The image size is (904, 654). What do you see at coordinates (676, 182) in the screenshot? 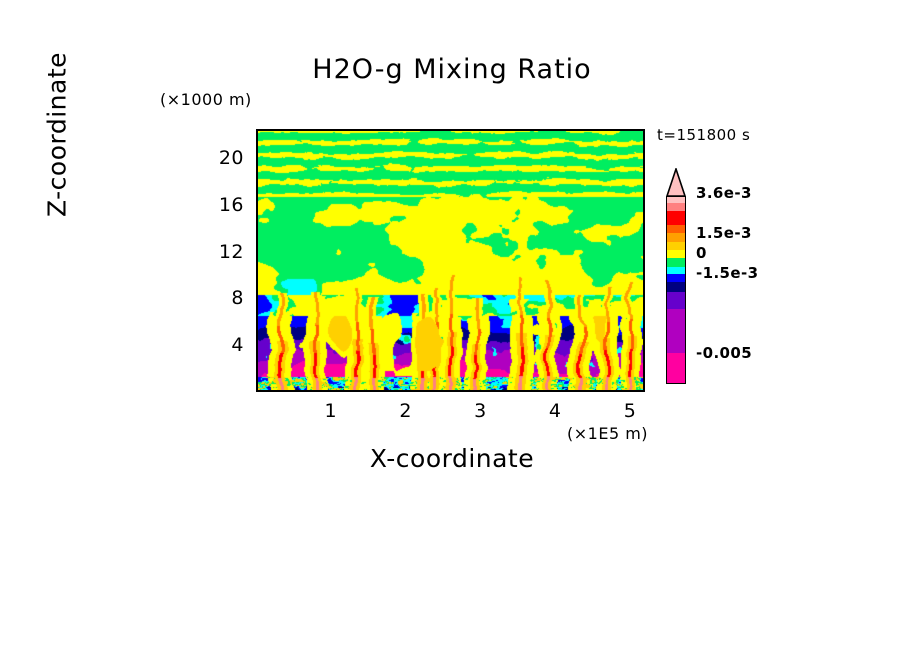
I see `colorbar-extend-arrow-icon` at bounding box center [676, 182].